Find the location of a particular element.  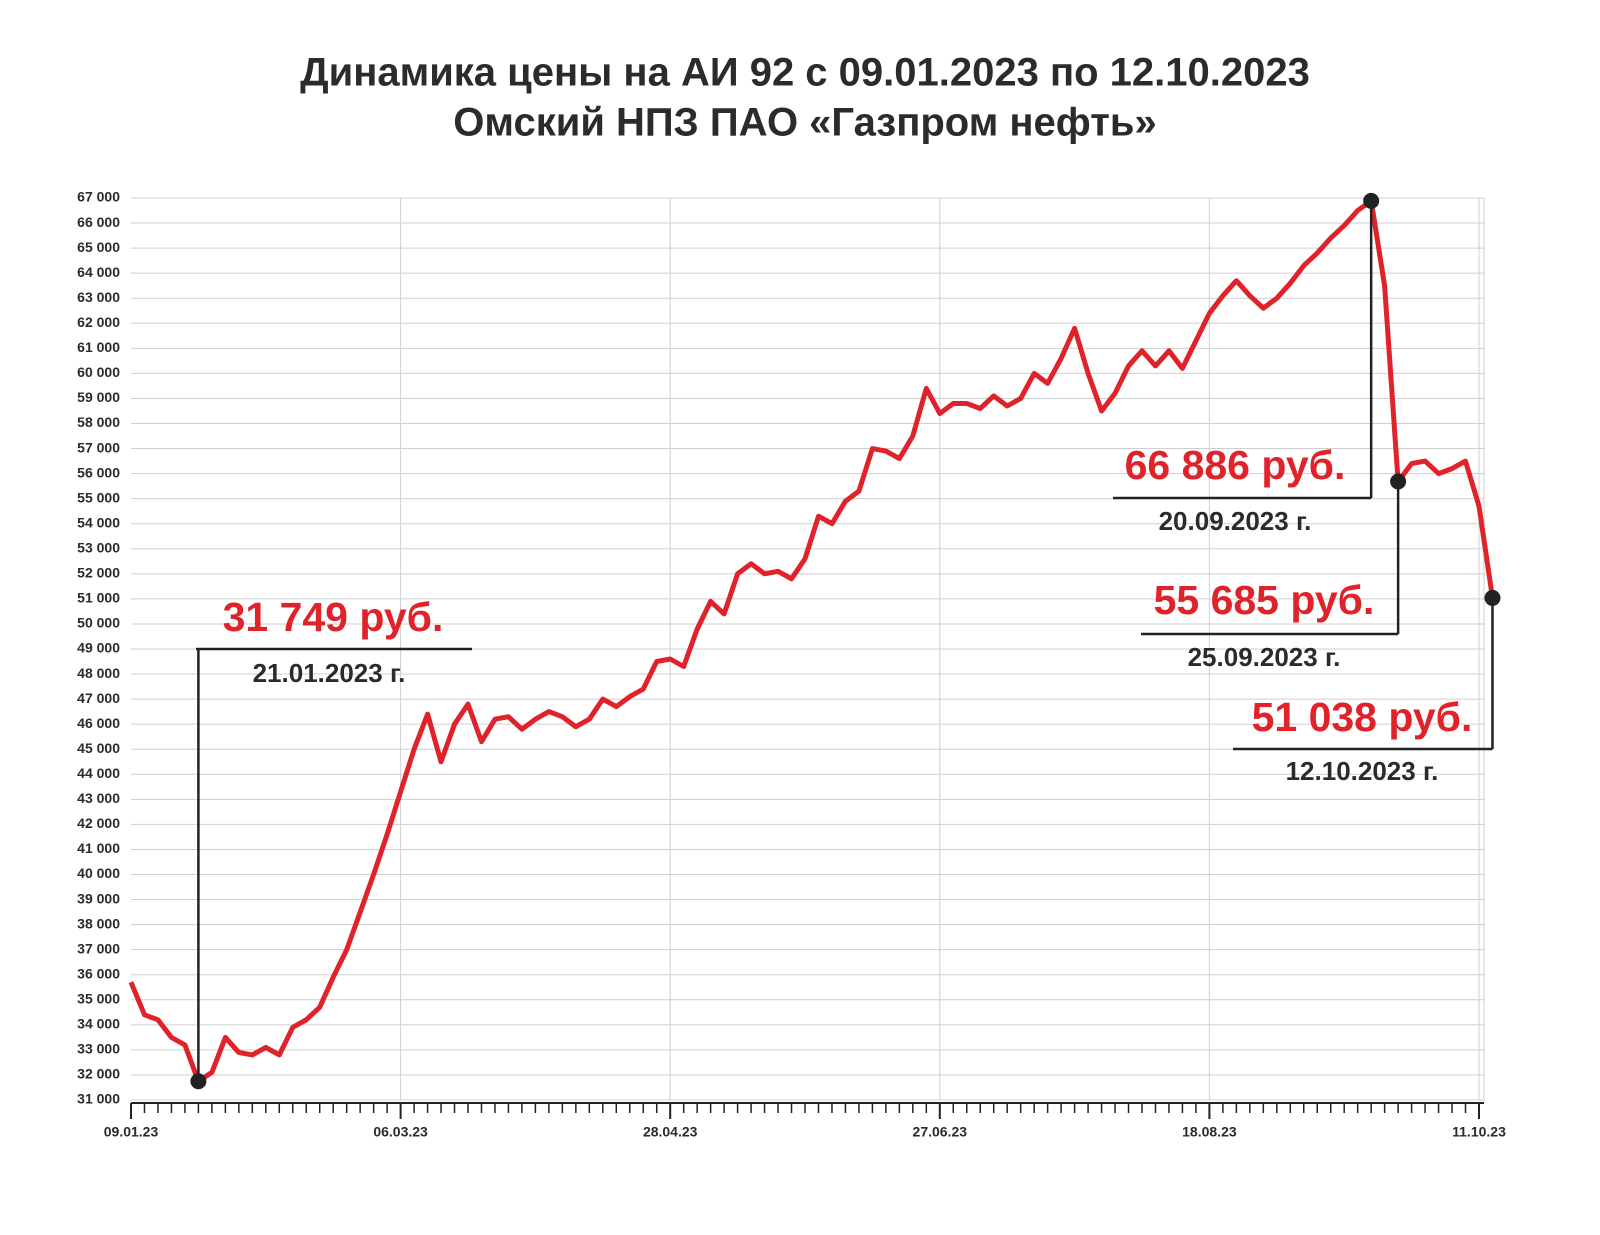

y-tick-label: 65 000 is located at coordinates (98, 247).